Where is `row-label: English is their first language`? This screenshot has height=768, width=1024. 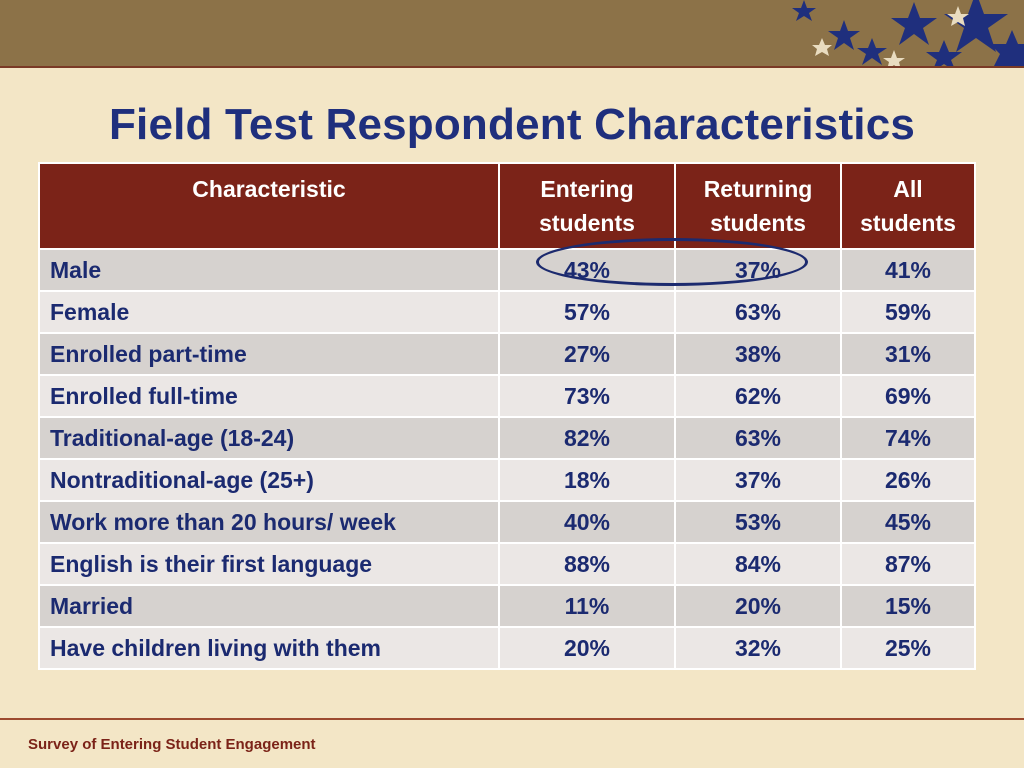
row-label: English is their first language is located at coordinates (269, 564).